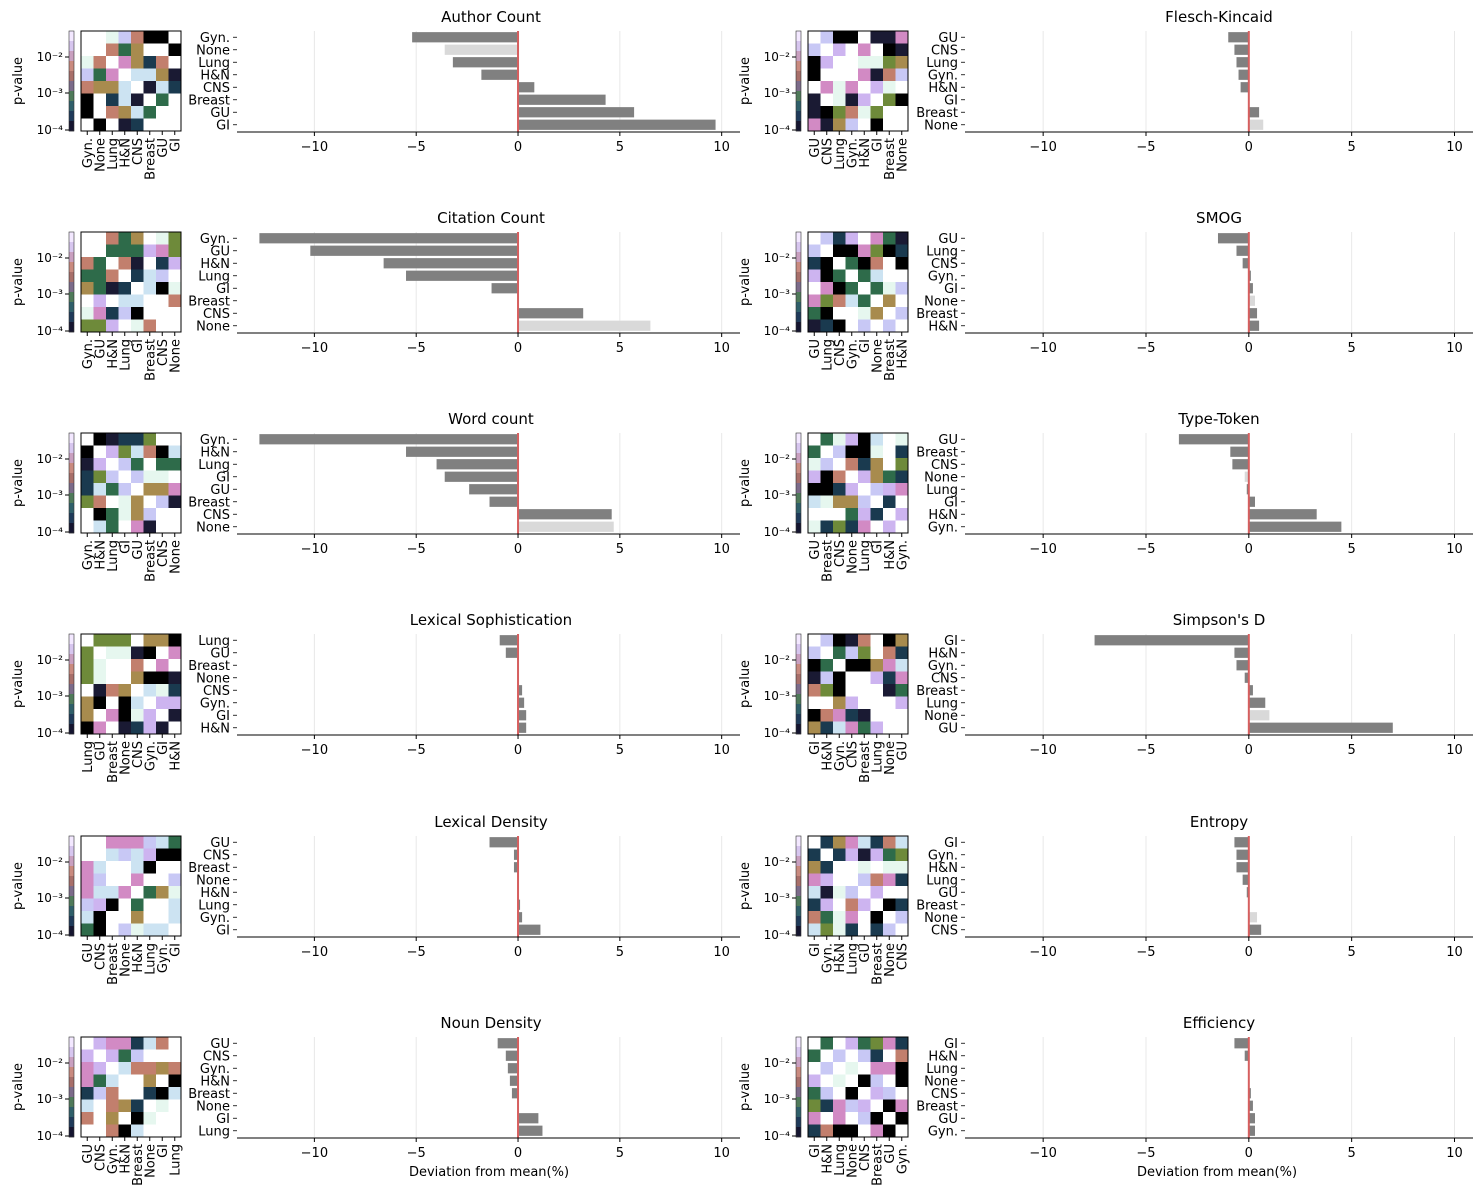 The width and height of the screenshot is (1483, 1201). Describe the element at coordinates (745, 483) in the screenshot. I see `heatmap-ylabel: p-value` at that location.